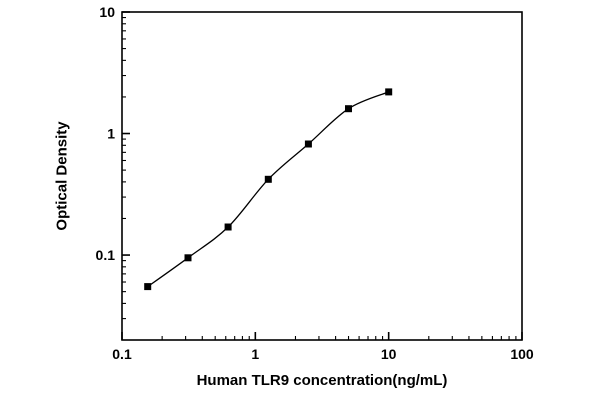  I want to click on y-axis-title: Optical Density, so click(62, 176).